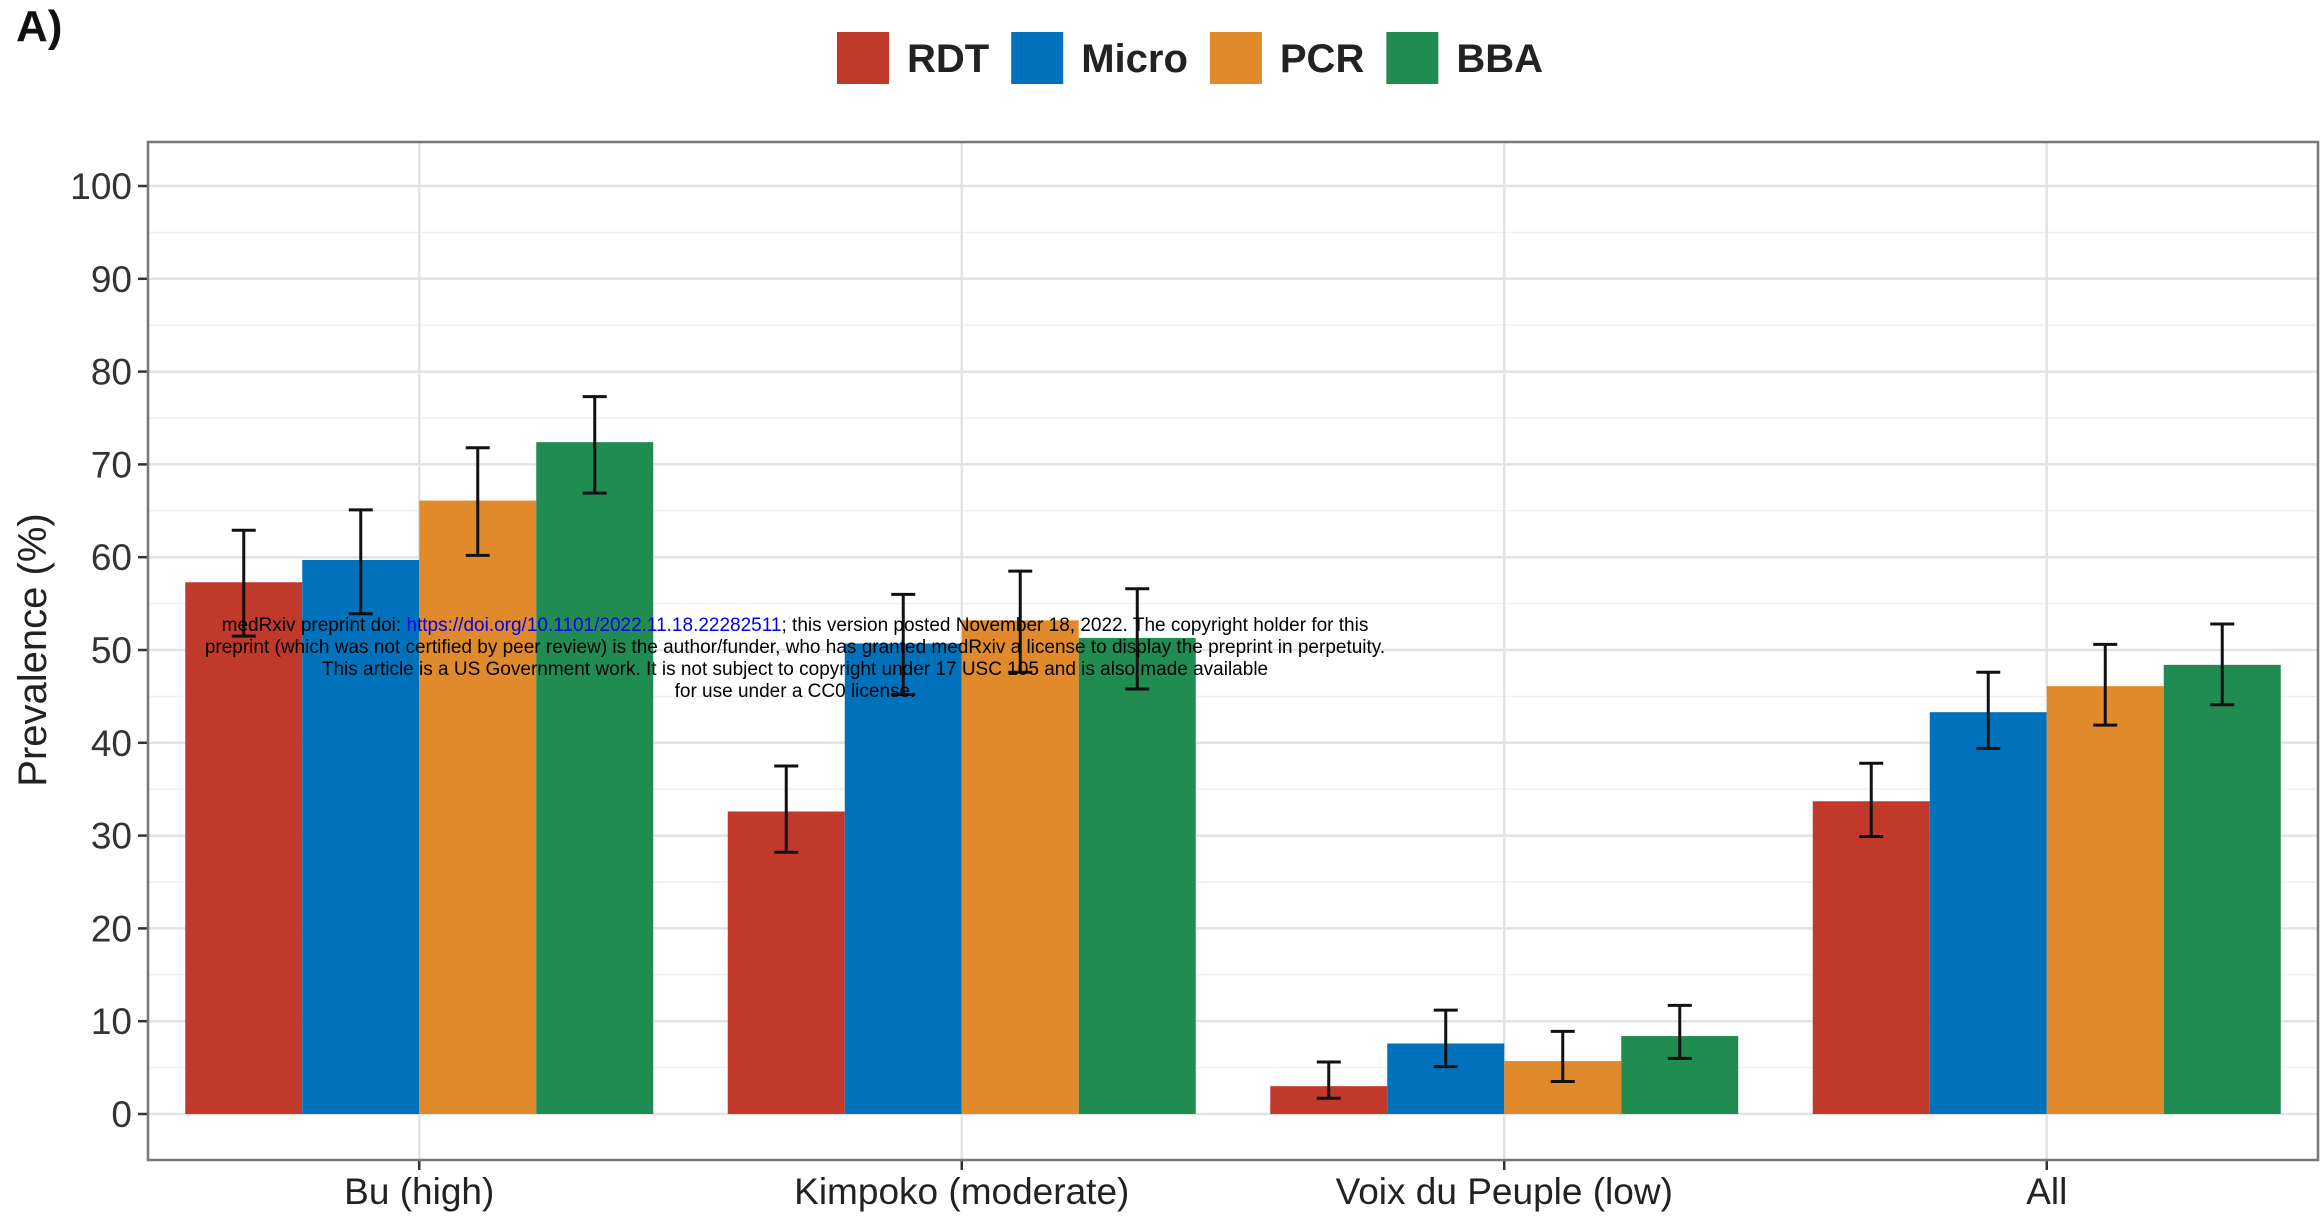 The width and height of the screenshot is (2321, 1226). Describe the element at coordinates (948, 59) in the screenshot. I see `legend-label-rdt: RDT` at that location.